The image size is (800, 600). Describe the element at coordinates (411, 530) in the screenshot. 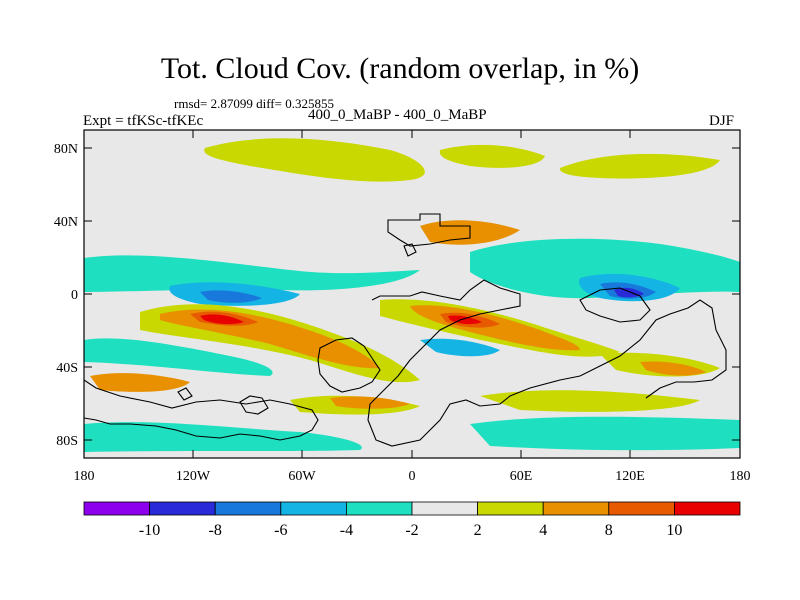

I see `colorbar-label: -2` at that location.